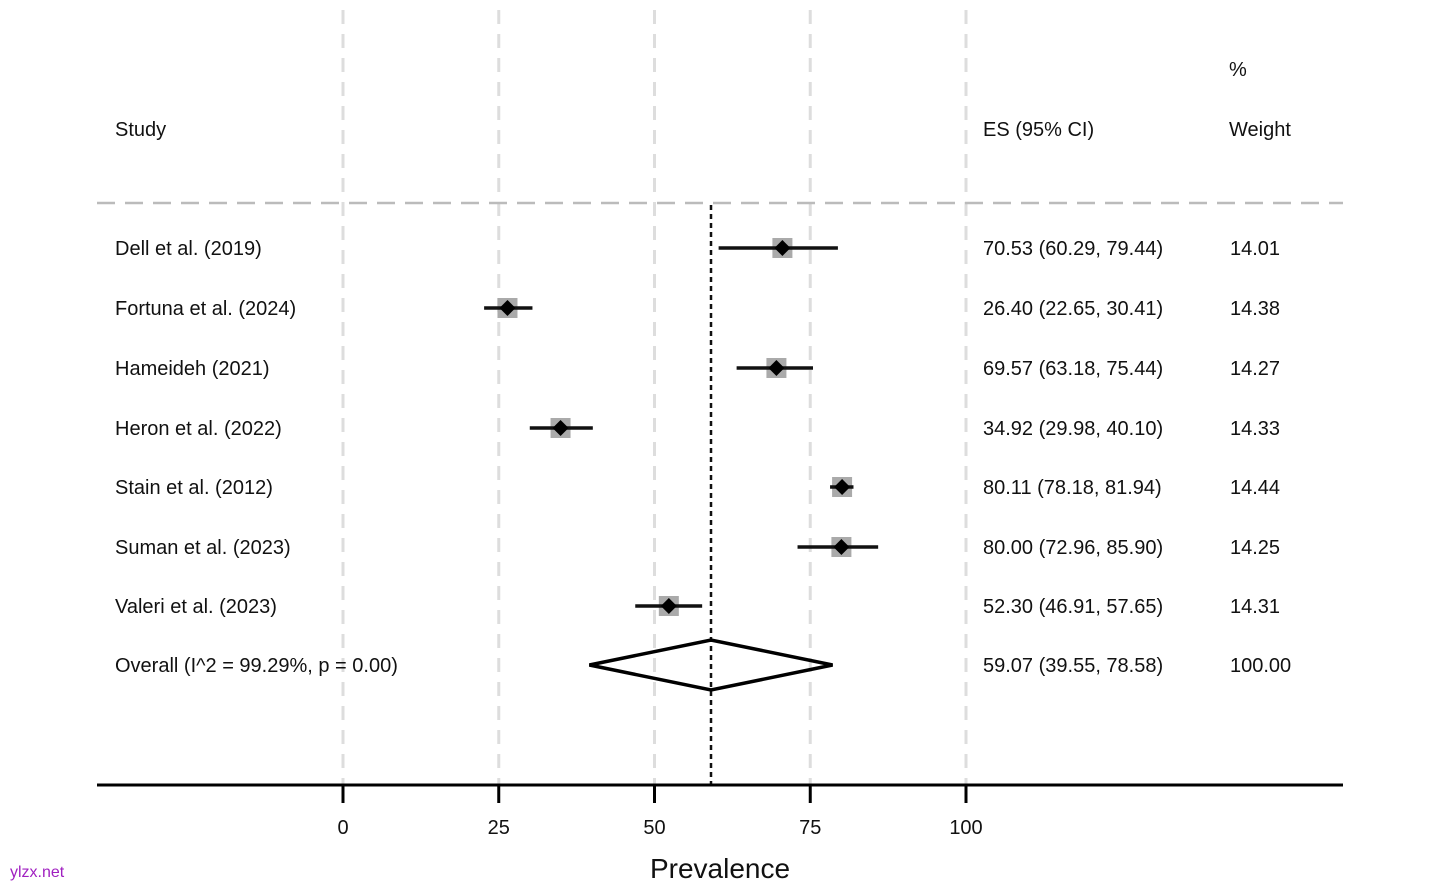 This screenshot has width=1443, height=890. What do you see at coordinates (720, 868) in the screenshot?
I see `x-axis-label: Prevalence` at bounding box center [720, 868].